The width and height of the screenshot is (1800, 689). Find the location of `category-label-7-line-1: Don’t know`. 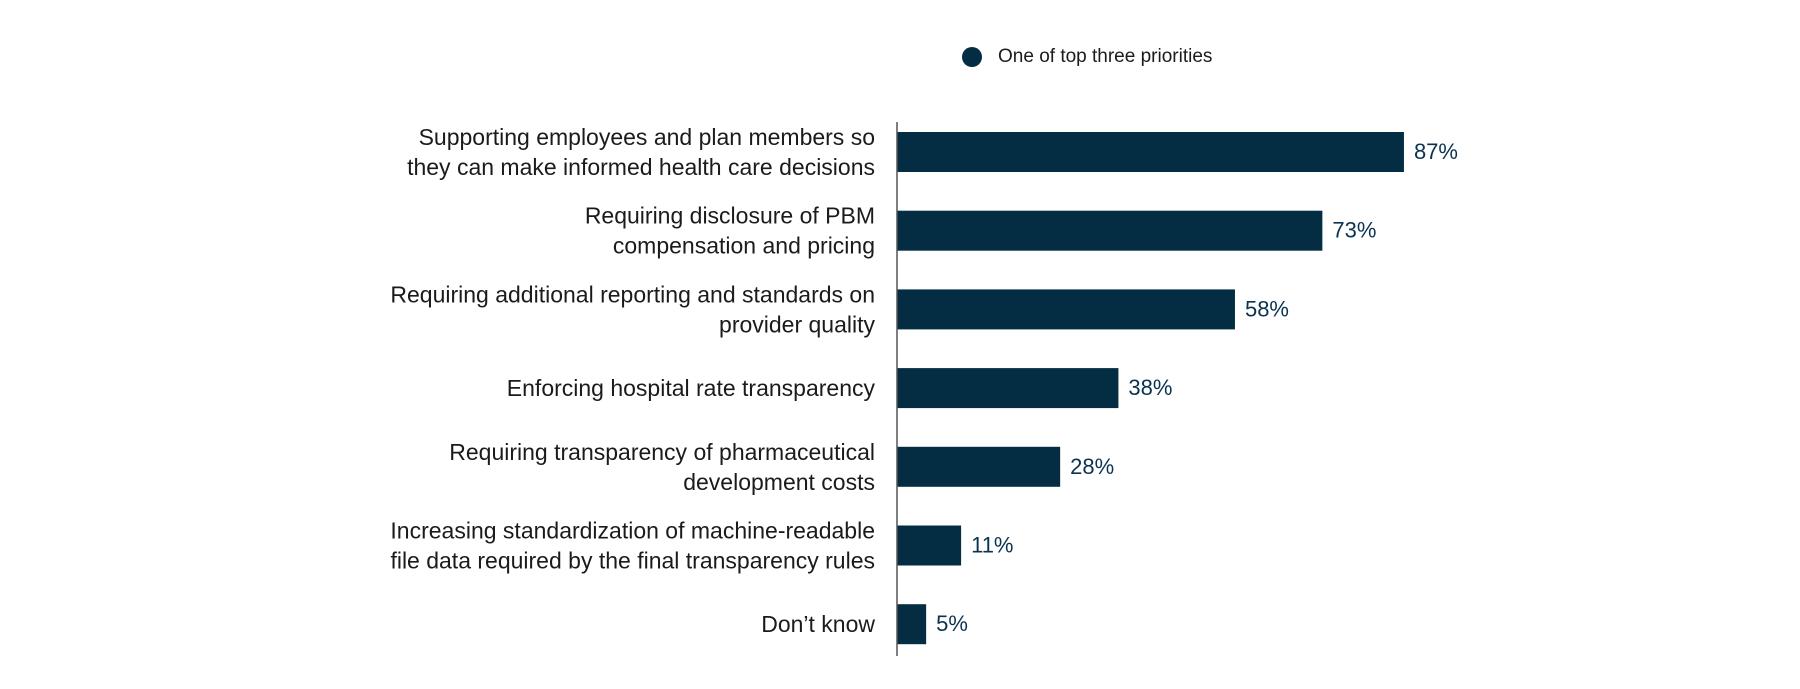

category-label-7-line-1: Don’t know is located at coordinates (818, 624).